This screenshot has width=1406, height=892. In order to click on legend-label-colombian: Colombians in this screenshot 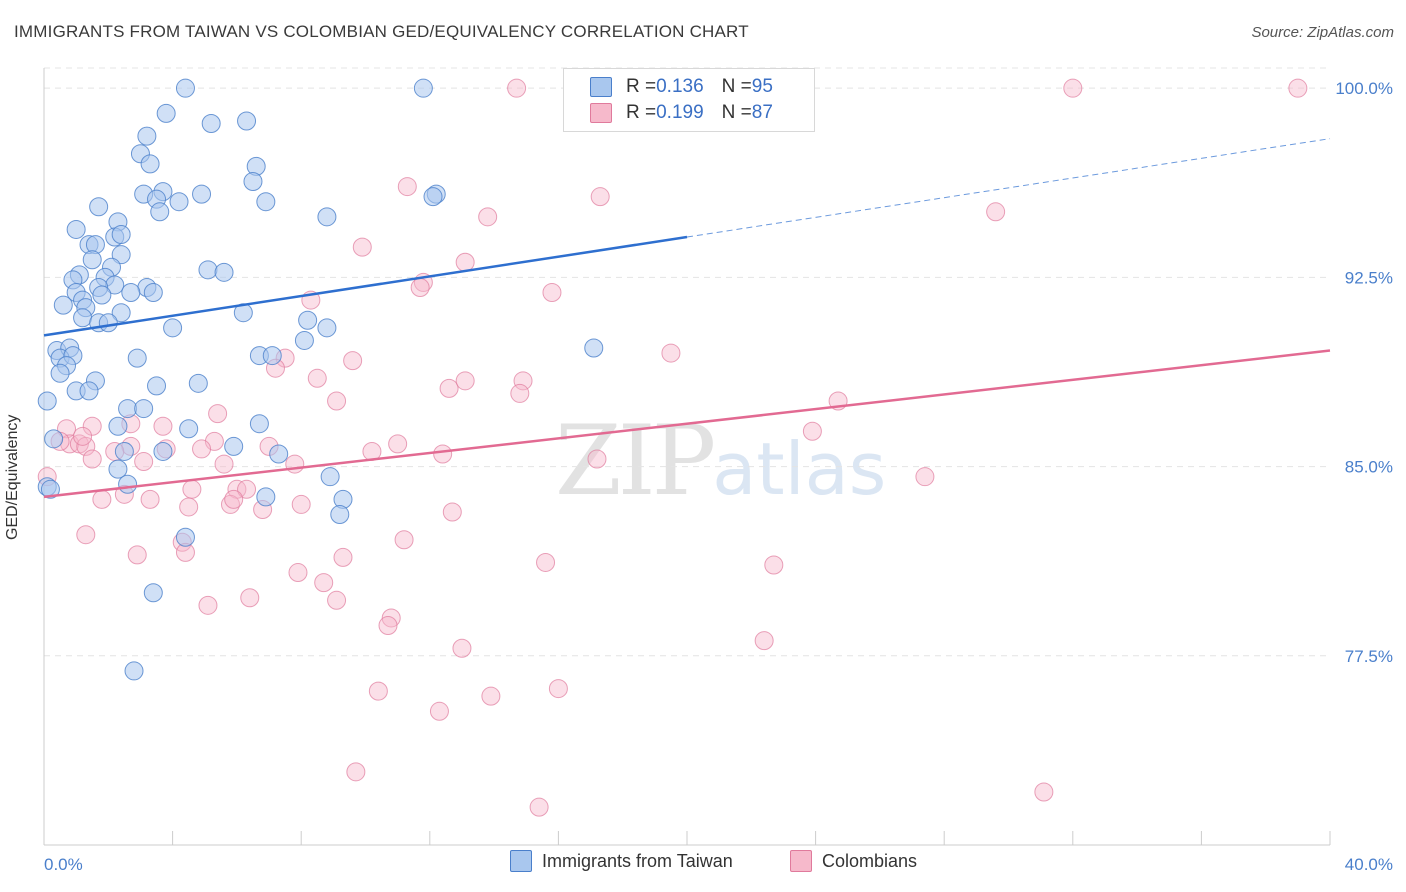, I will do `click(870, 860)`.